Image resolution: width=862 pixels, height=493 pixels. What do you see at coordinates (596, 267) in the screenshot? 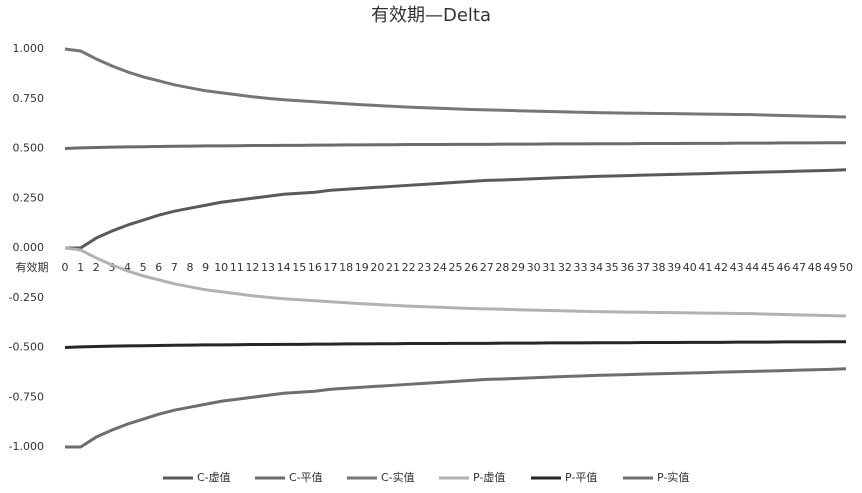
I see `x-tick-label: 34` at bounding box center [596, 267].